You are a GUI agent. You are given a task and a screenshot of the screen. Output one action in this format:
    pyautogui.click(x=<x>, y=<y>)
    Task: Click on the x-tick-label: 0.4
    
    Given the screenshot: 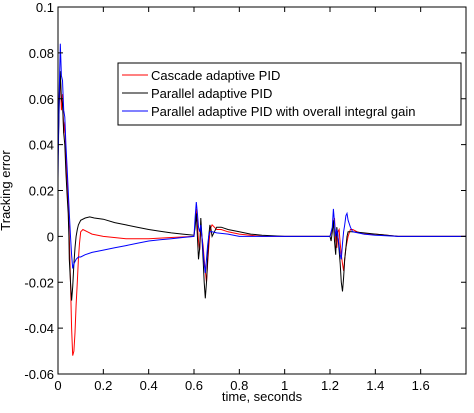 What is the action you would take?
    pyautogui.click(x=149, y=385)
    